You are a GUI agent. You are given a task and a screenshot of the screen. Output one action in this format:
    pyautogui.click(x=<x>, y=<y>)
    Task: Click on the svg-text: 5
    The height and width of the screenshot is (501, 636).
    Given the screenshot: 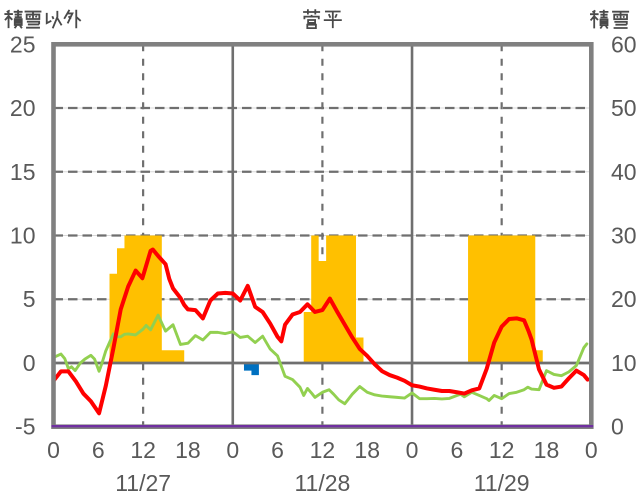 What is the action you would take?
    pyautogui.click(x=29, y=299)
    